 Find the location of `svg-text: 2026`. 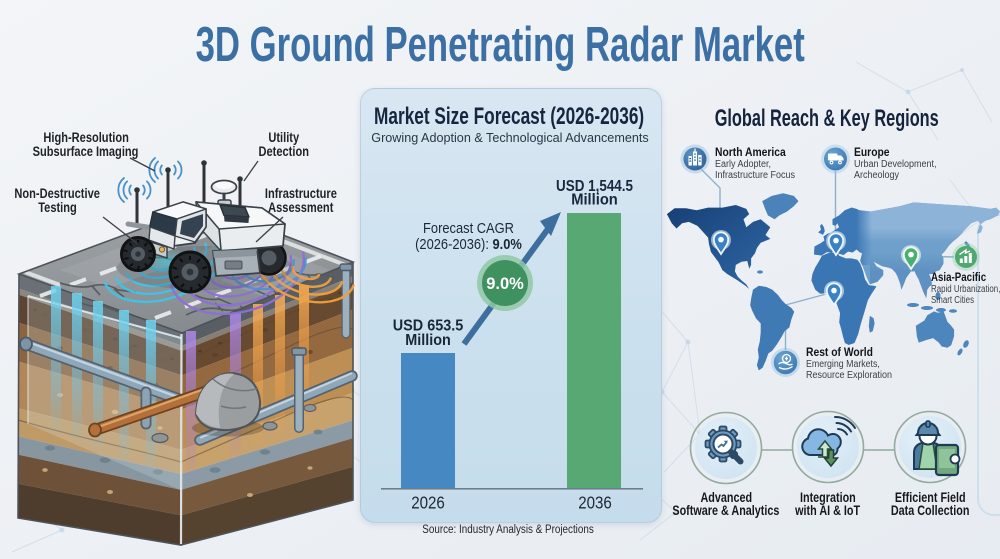

svg-text: 2026 is located at coordinates (428, 502).